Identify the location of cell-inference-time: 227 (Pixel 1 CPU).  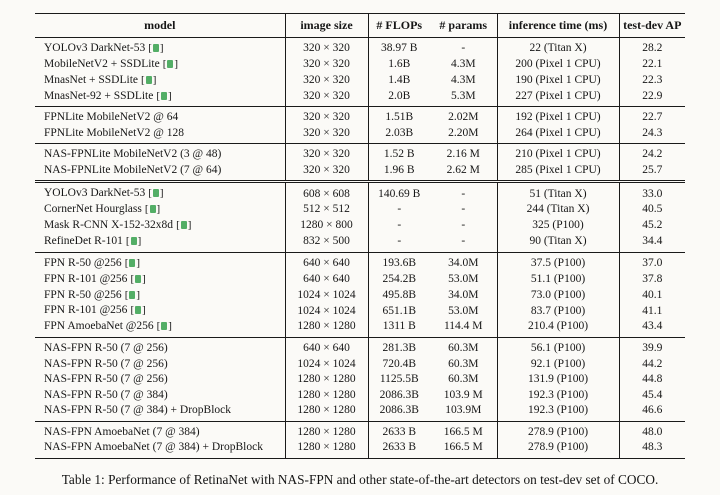
(558, 97).